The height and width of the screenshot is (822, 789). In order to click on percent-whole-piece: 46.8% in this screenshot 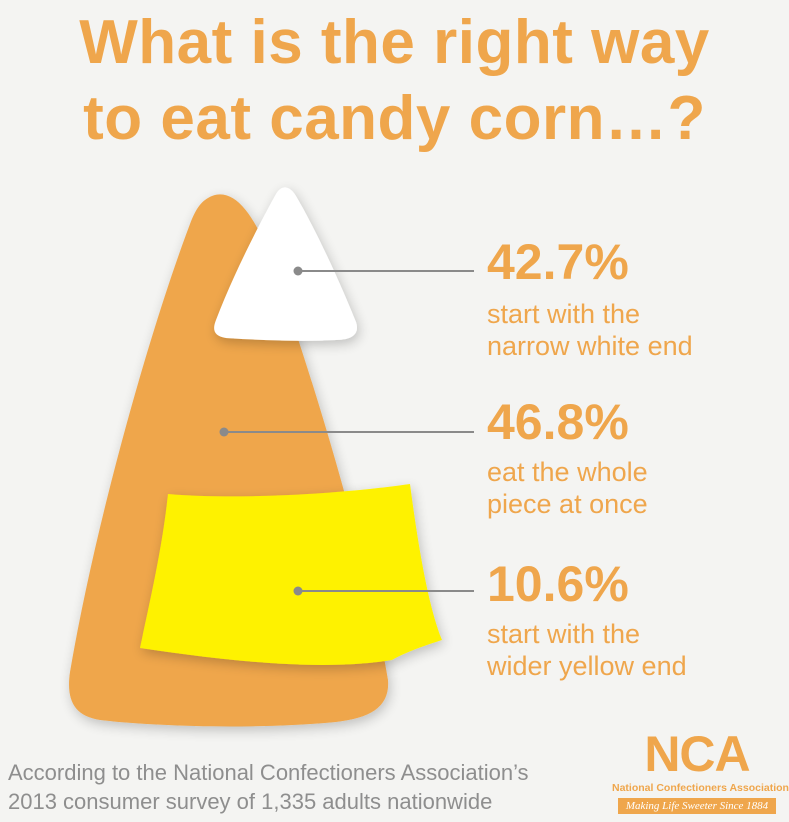, I will do `click(558, 422)`.